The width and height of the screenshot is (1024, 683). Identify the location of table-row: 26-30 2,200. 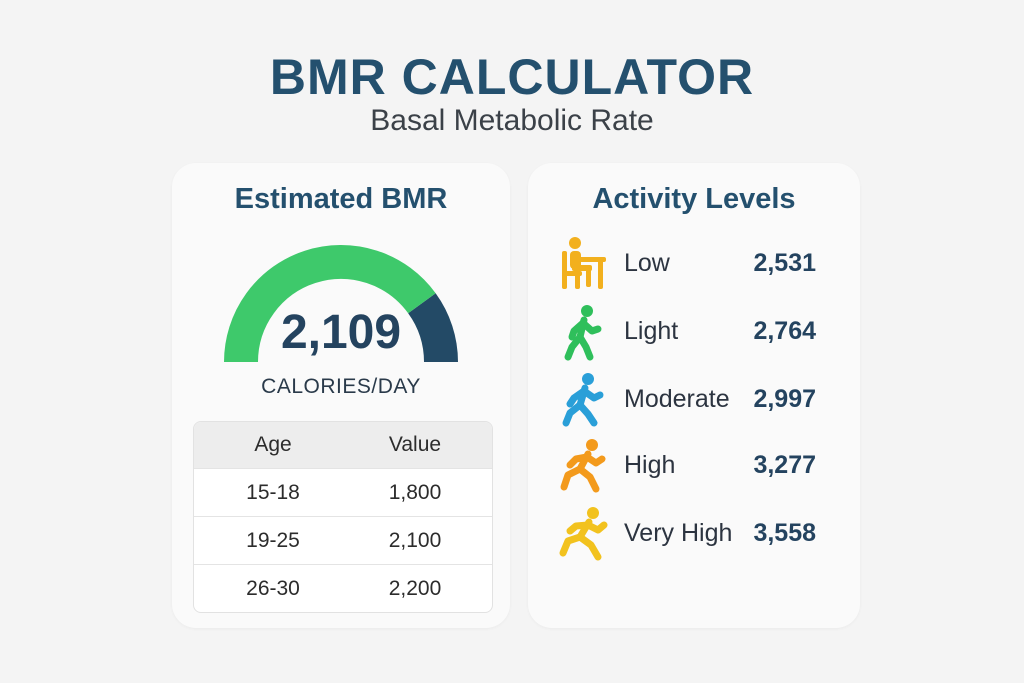
(343, 588).